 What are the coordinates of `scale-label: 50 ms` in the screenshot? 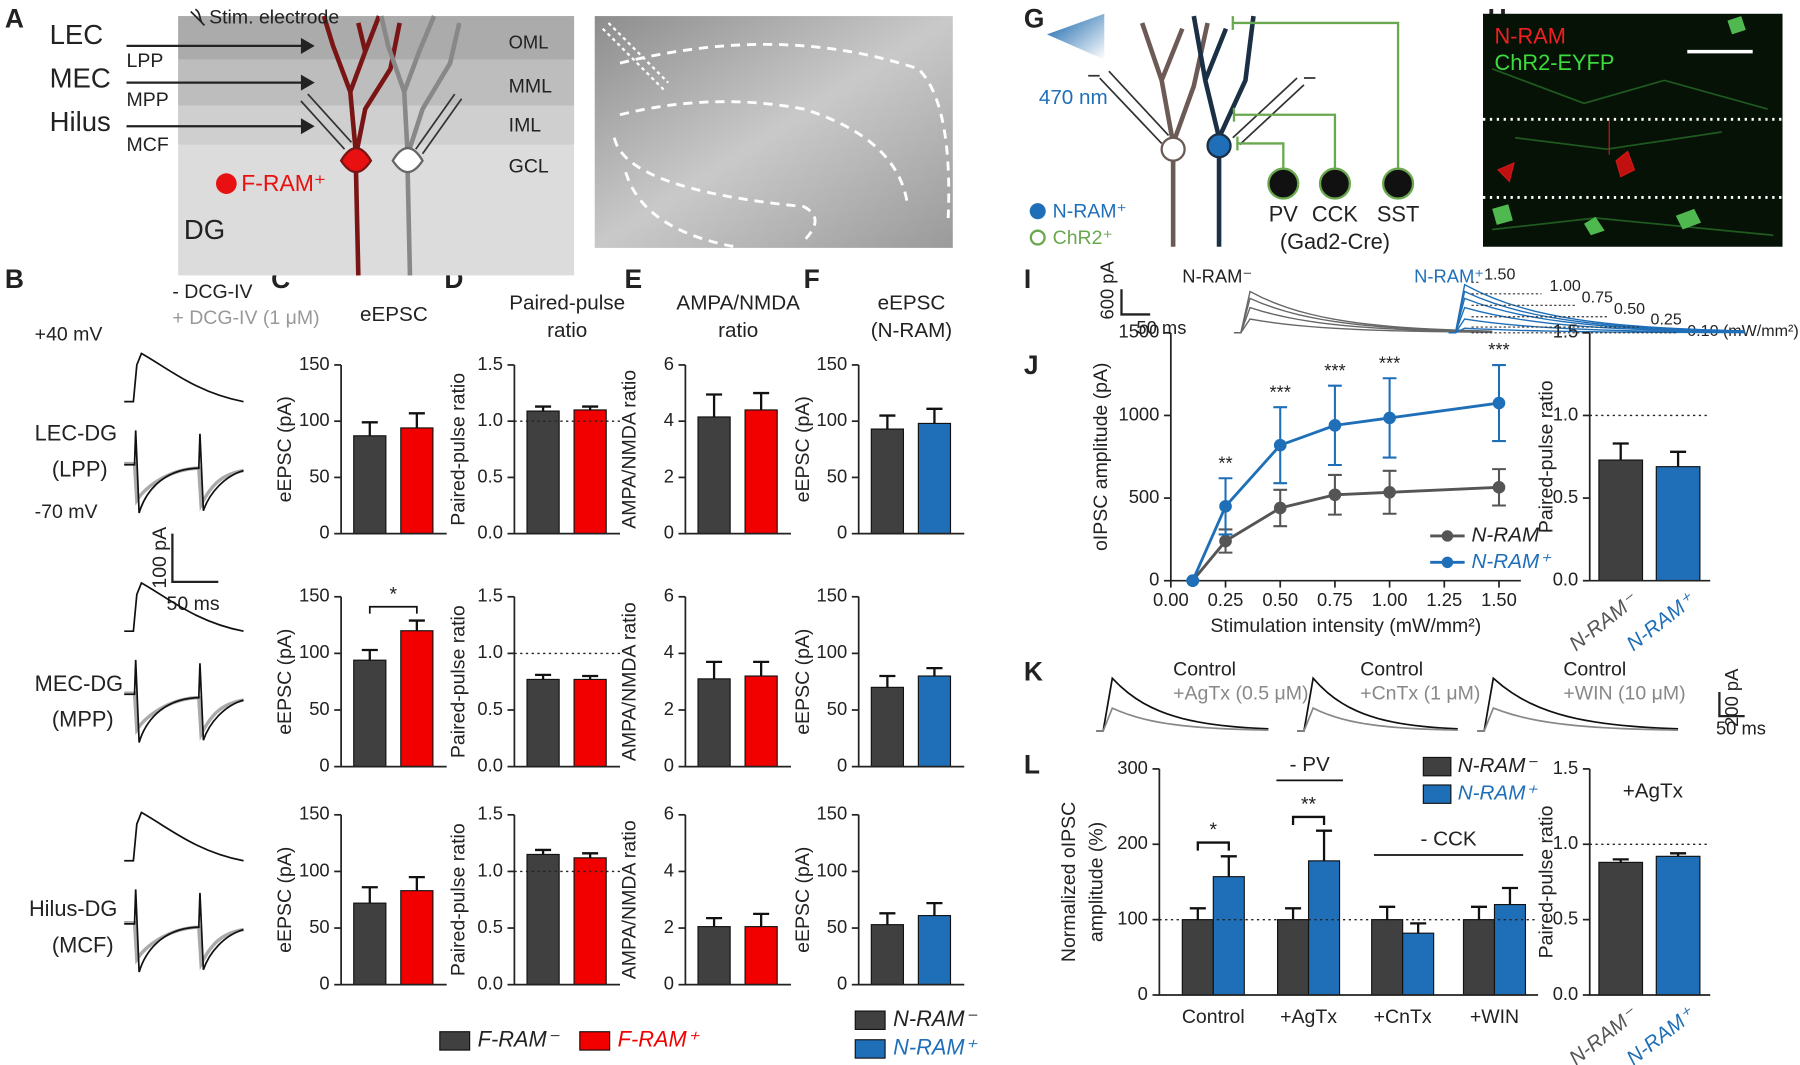 It's located at (1741, 728).